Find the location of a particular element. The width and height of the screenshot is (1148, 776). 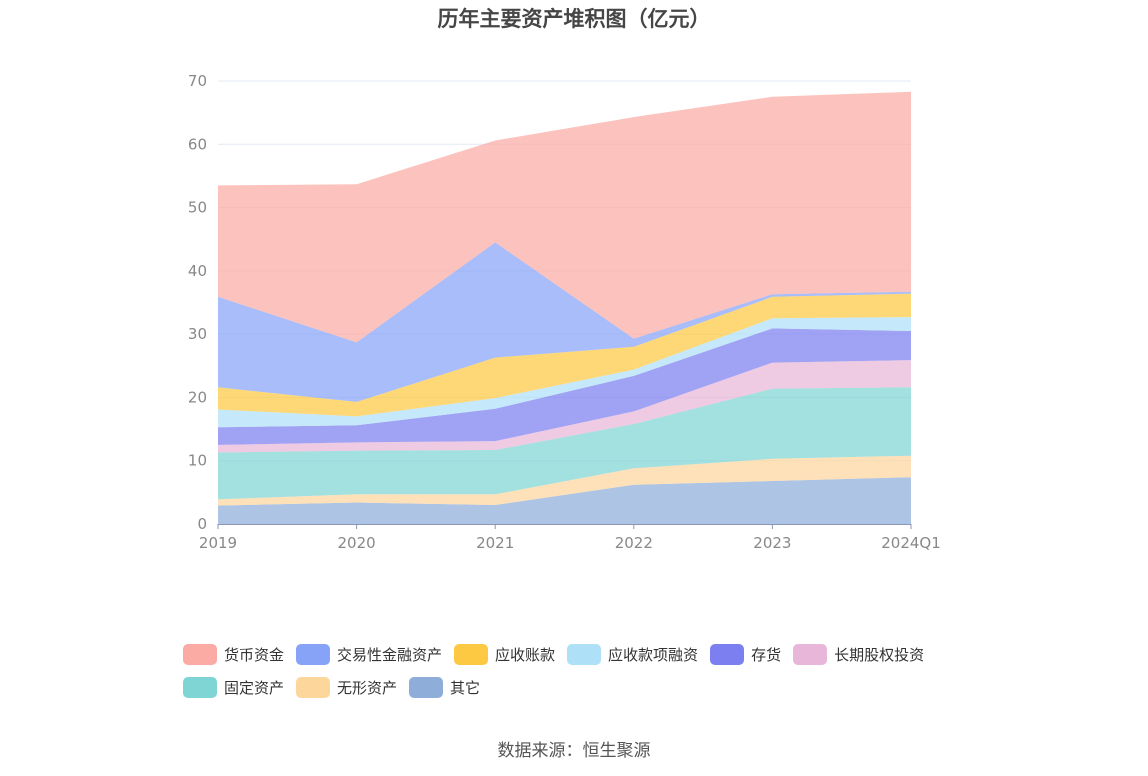

legend-item: 固定资产 is located at coordinates (233, 687).